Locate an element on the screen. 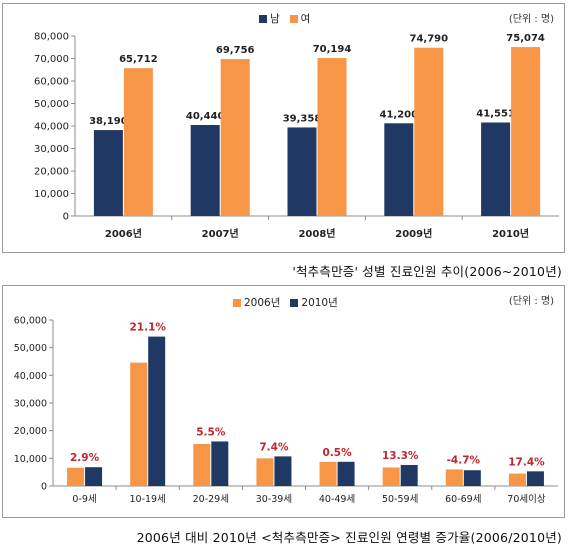 The image size is (568, 551). chart2-growth-label-4: 0.5% is located at coordinates (338, 453).